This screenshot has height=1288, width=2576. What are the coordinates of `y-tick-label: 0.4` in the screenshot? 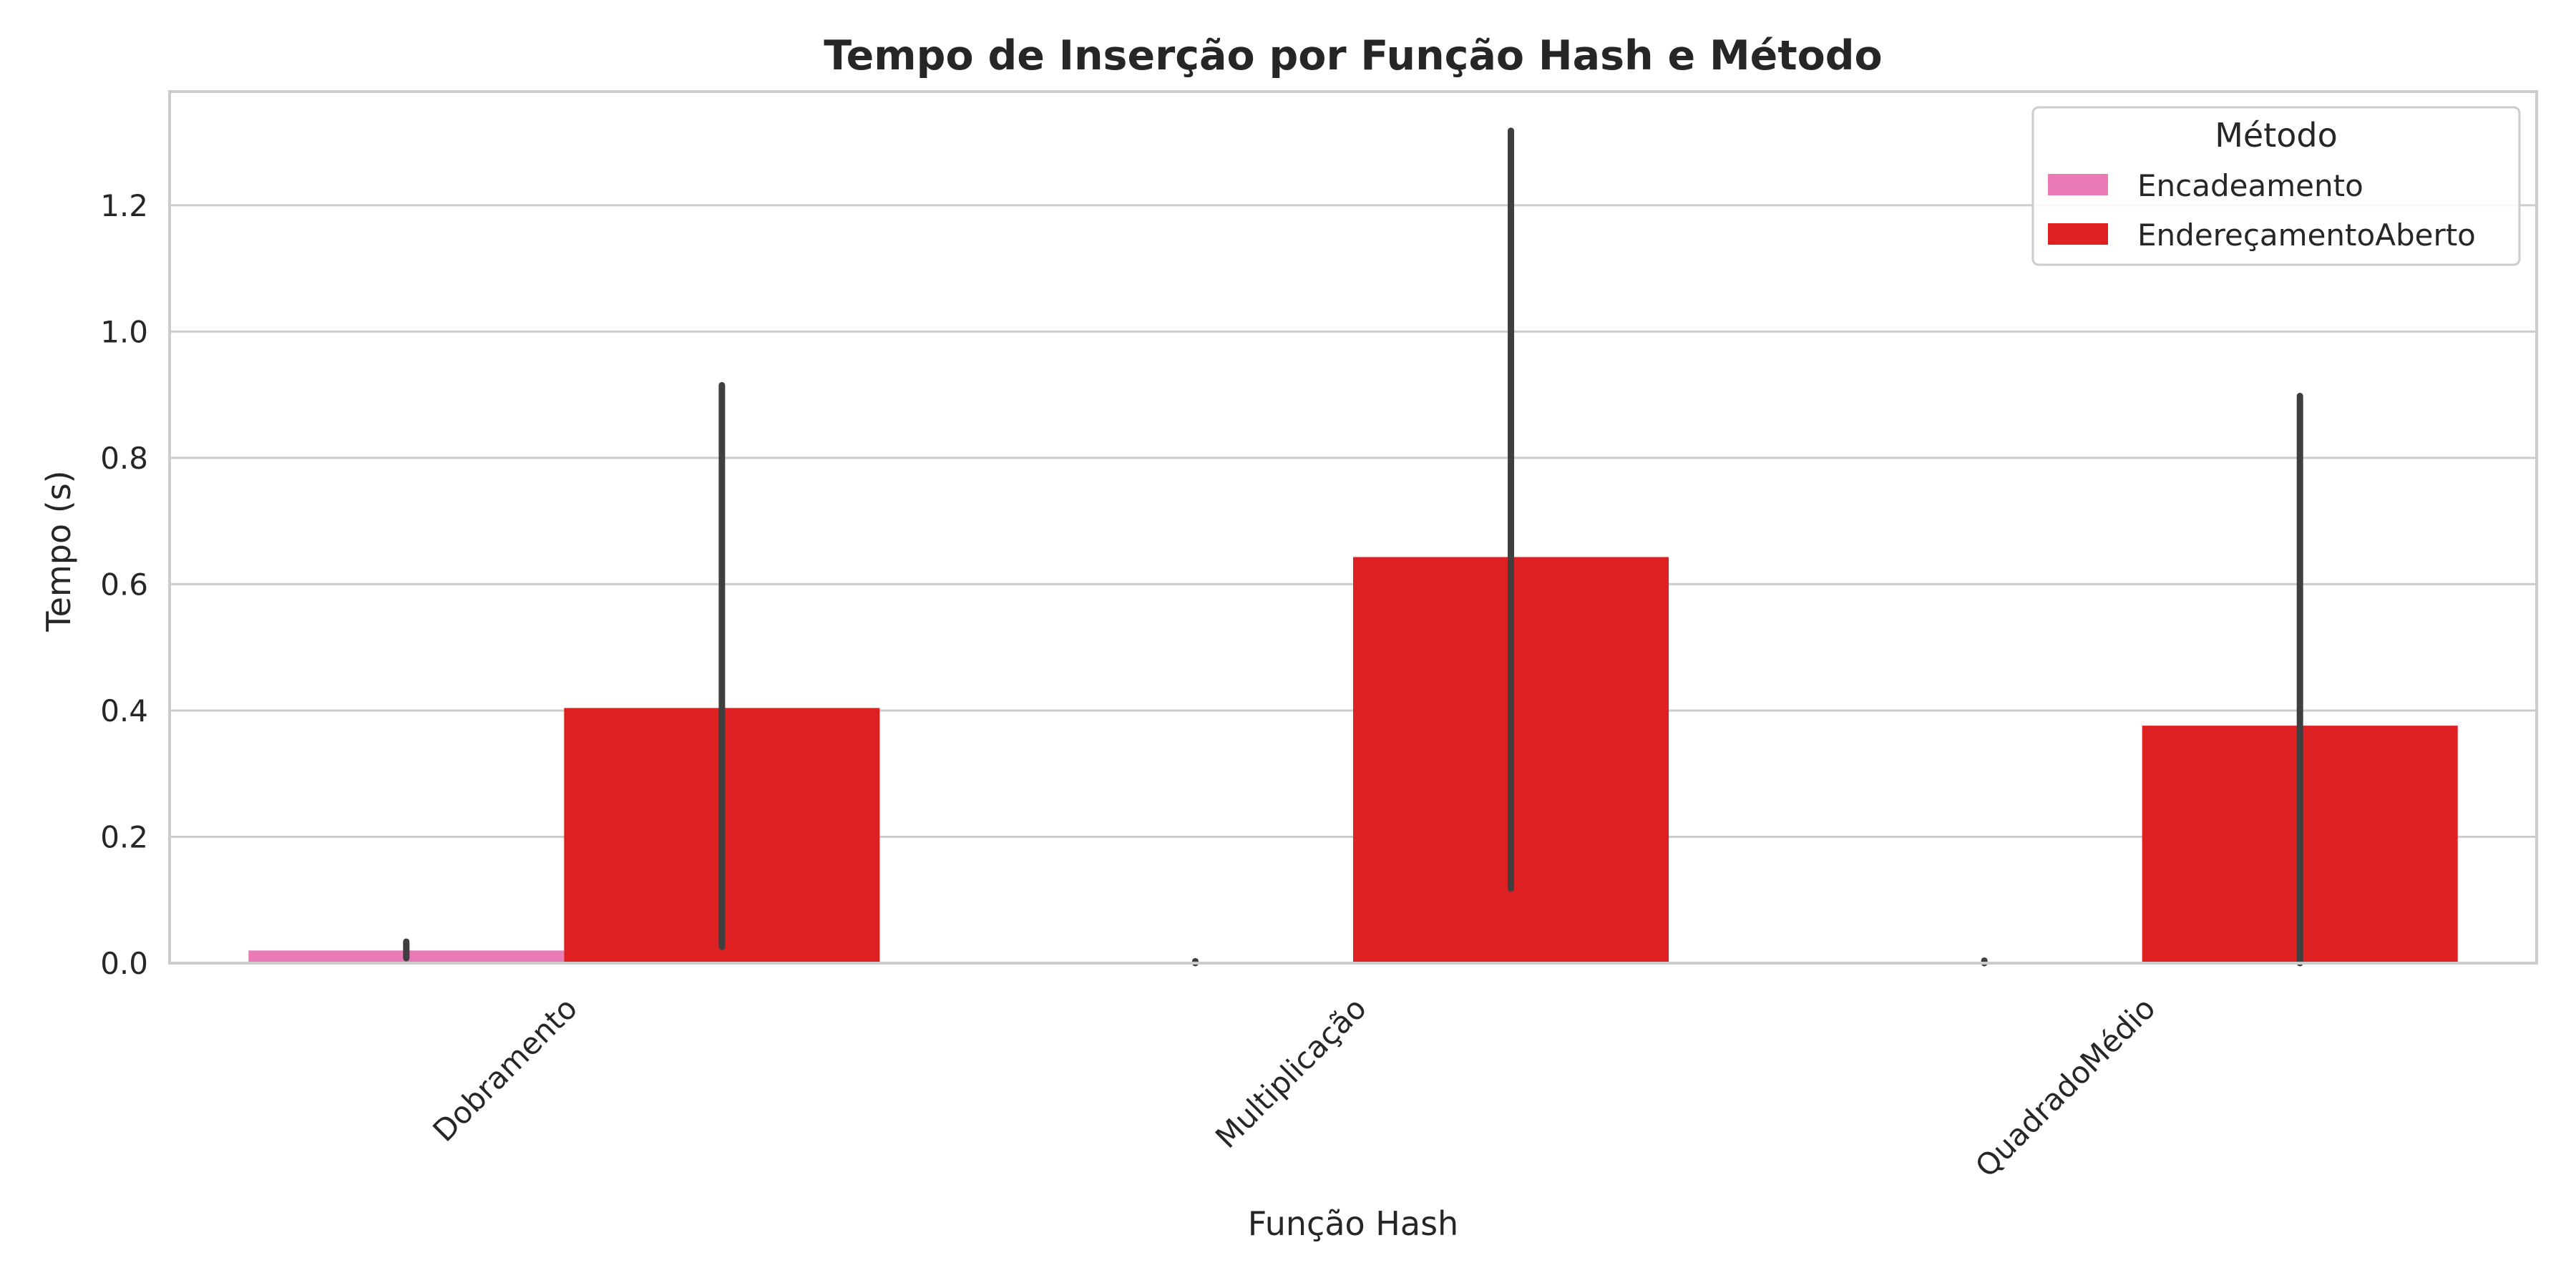 It's located at (124, 710).